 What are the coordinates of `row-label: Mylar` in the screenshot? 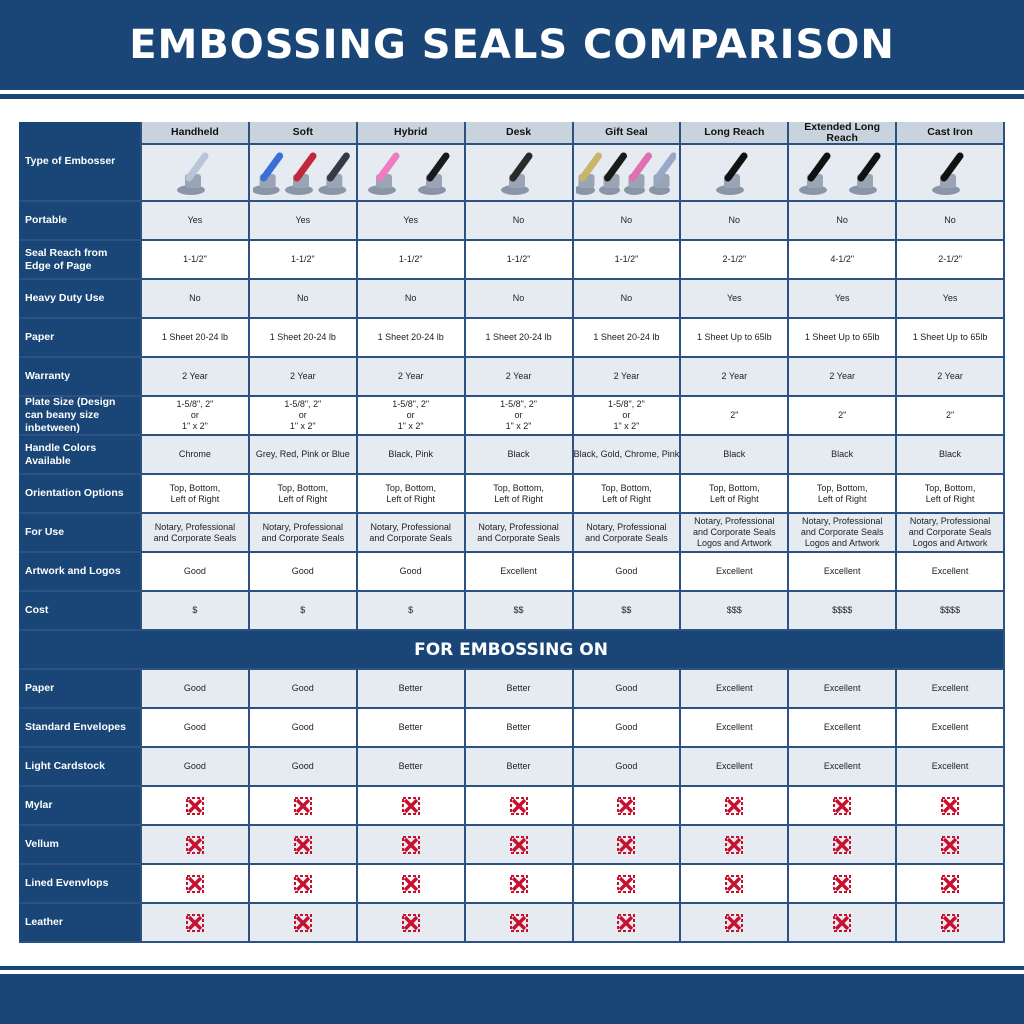 It's located at (79, 805).